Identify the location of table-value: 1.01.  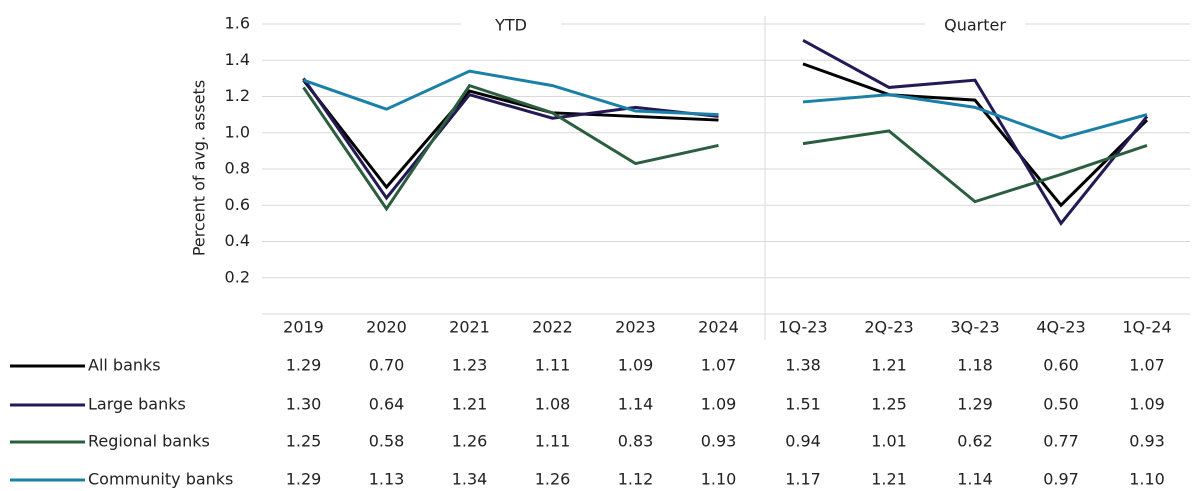
(889, 441).